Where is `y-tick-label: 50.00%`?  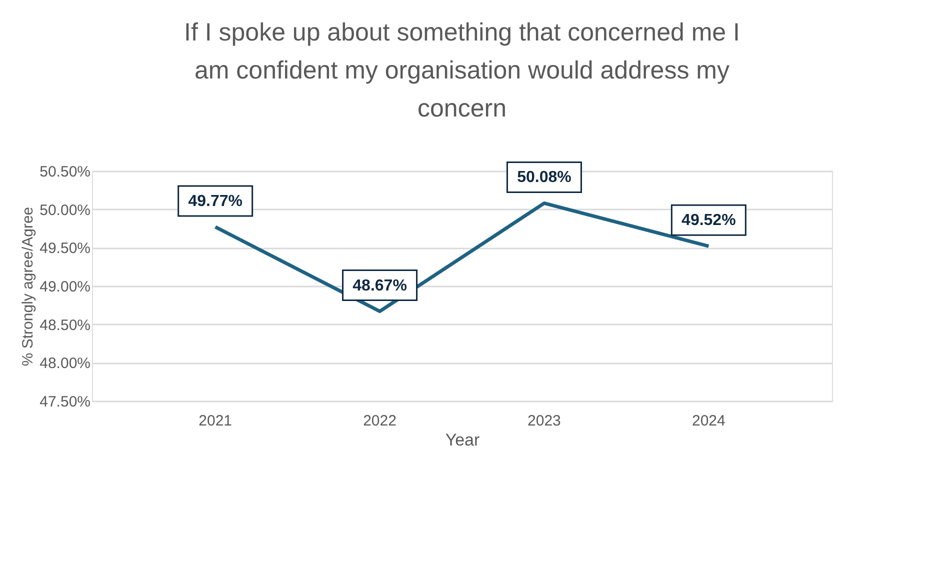
y-tick-label: 50.00% is located at coordinates (65, 210).